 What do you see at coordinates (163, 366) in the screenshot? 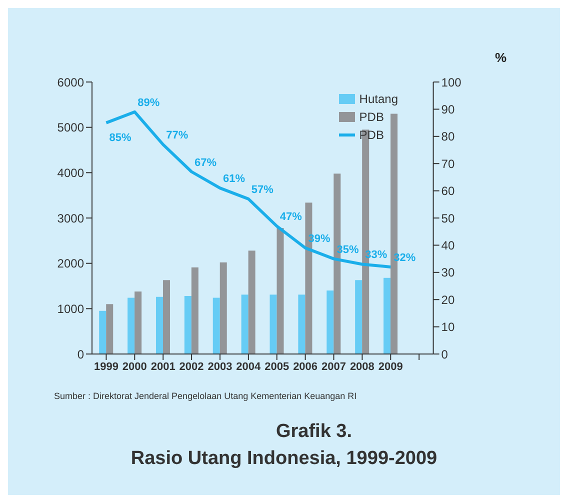
I see `x-tick-label: 2001` at bounding box center [163, 366].